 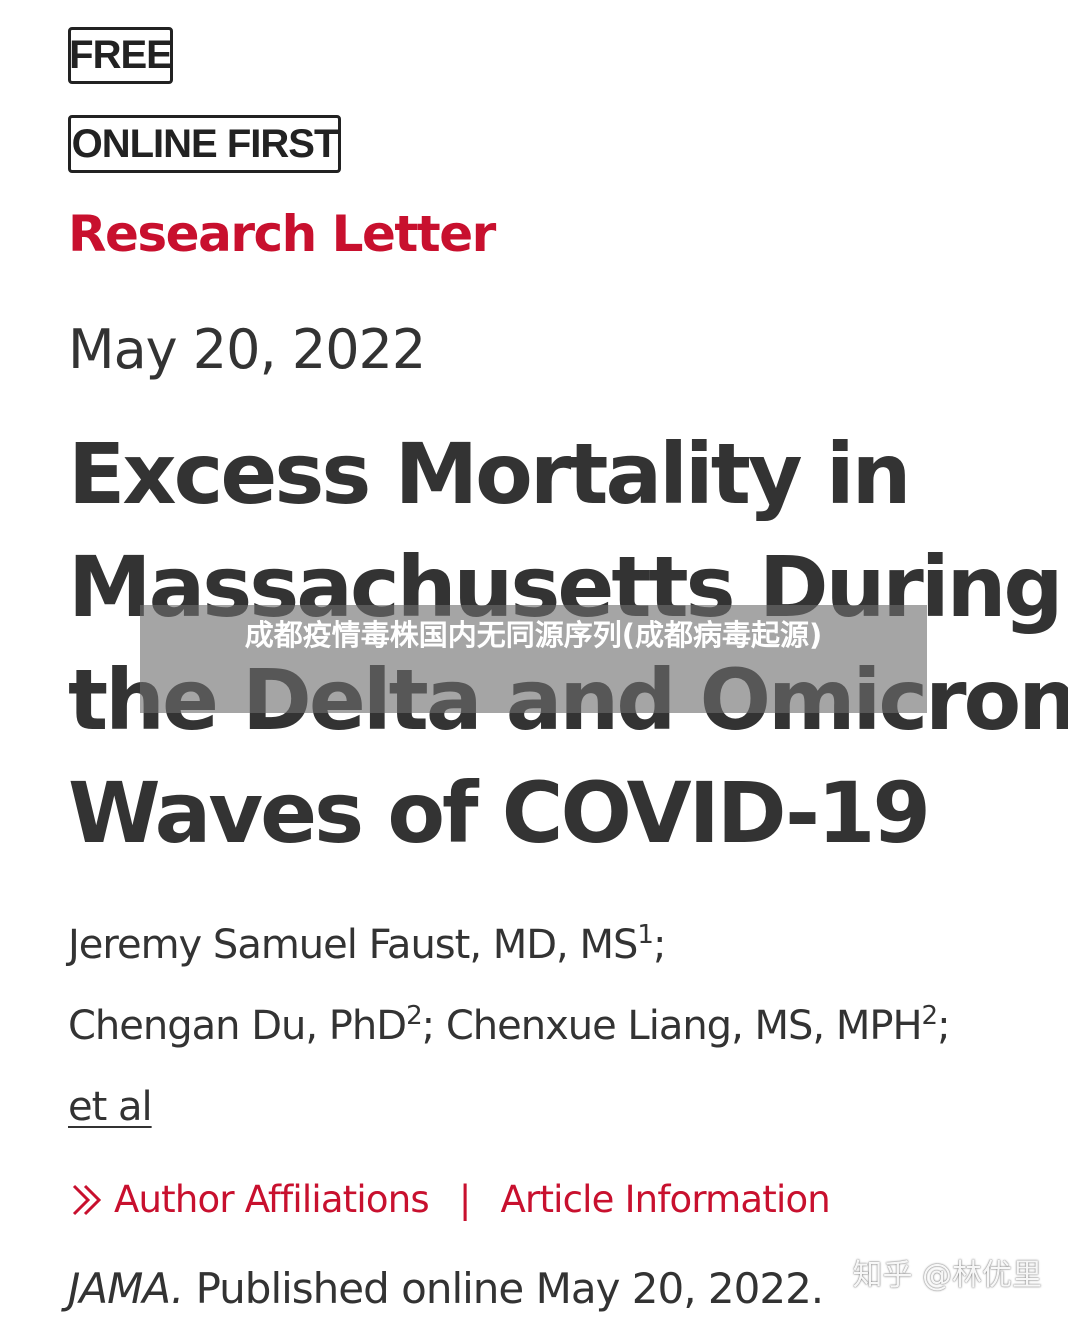 I want to click on author-line-1: Jeremy Samuel Faust, MD, MS1;, so click(x=509, y=945).